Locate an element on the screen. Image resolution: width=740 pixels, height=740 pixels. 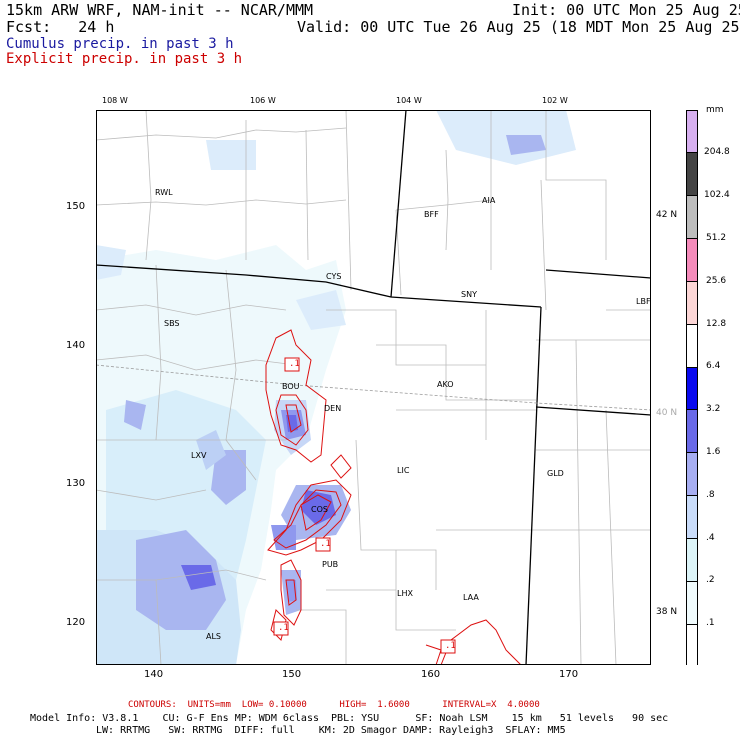
lon-label-102w: 102 W is located at coordinates (555, 100).